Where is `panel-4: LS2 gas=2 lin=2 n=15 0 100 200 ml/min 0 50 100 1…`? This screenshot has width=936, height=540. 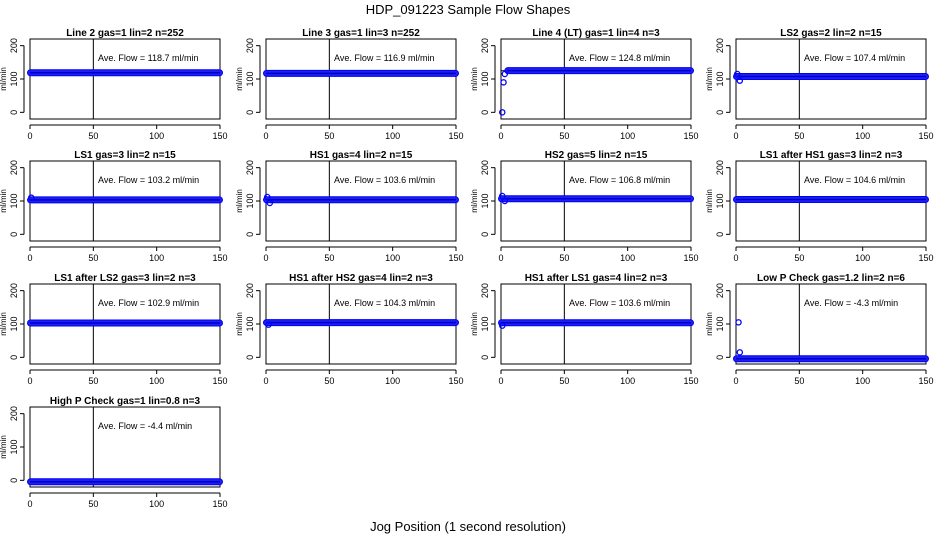
panel-4: LS2 gas=2 lin=2 n=15 0 100 200 ml/min 0 50 100 1… is located at coordinates (819, 84).